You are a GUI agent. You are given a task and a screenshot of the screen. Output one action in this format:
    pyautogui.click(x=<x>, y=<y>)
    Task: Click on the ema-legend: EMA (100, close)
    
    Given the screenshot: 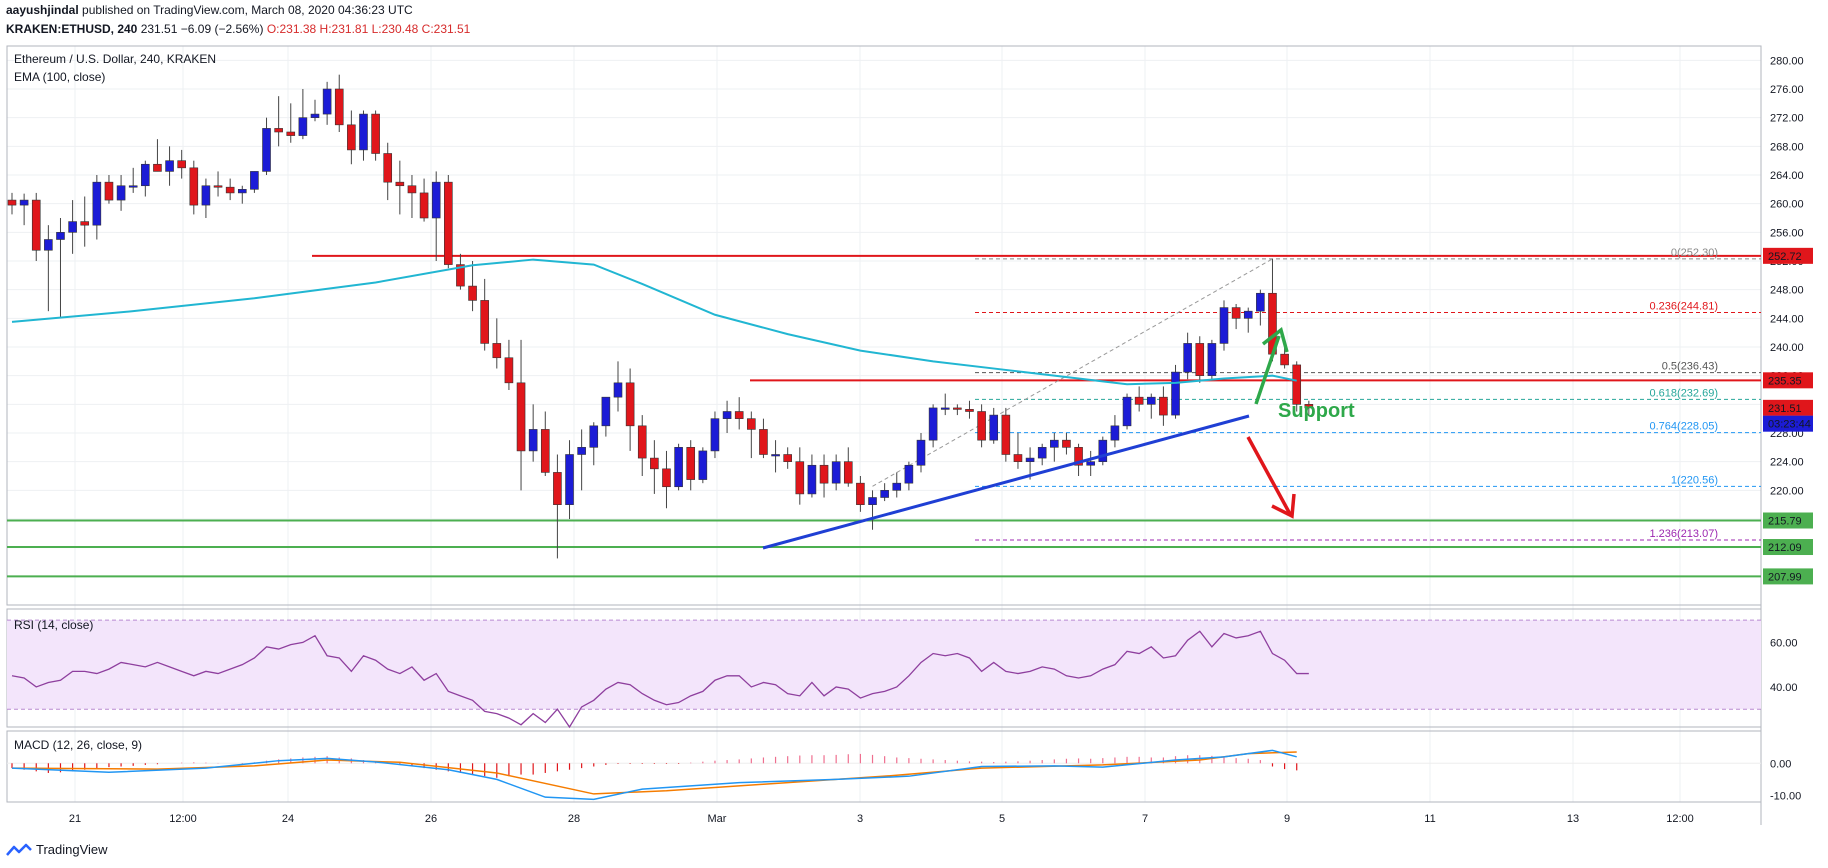 What is the action you would take?
    pyautogui.click(x=59, y=77)
    